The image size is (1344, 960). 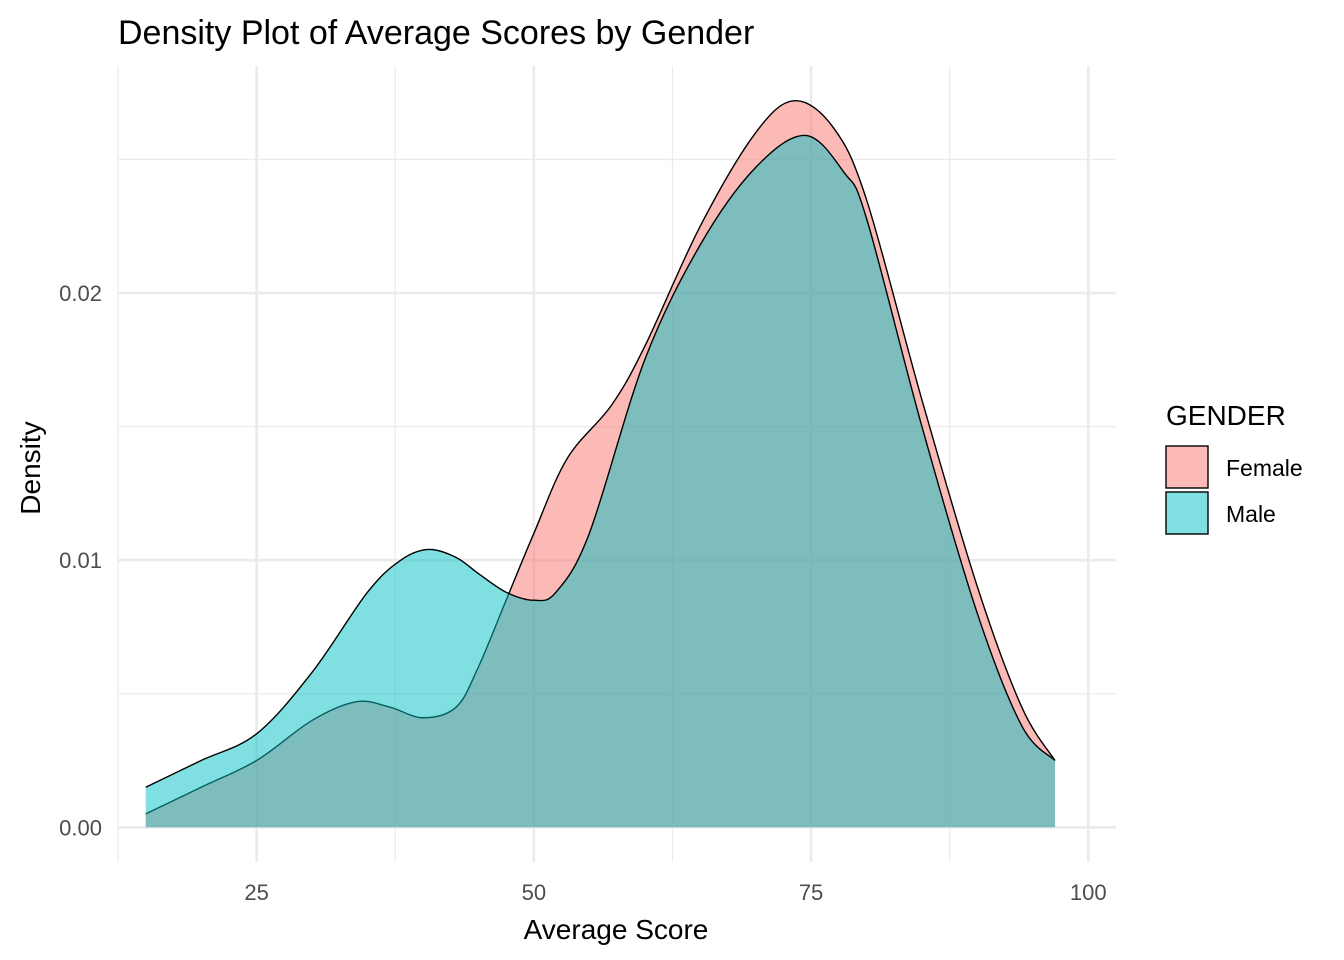 What do you see at coordinates (811, 892) in the screenshot?
I see `x-tick-label: 75` at bounding box center [811, 892].